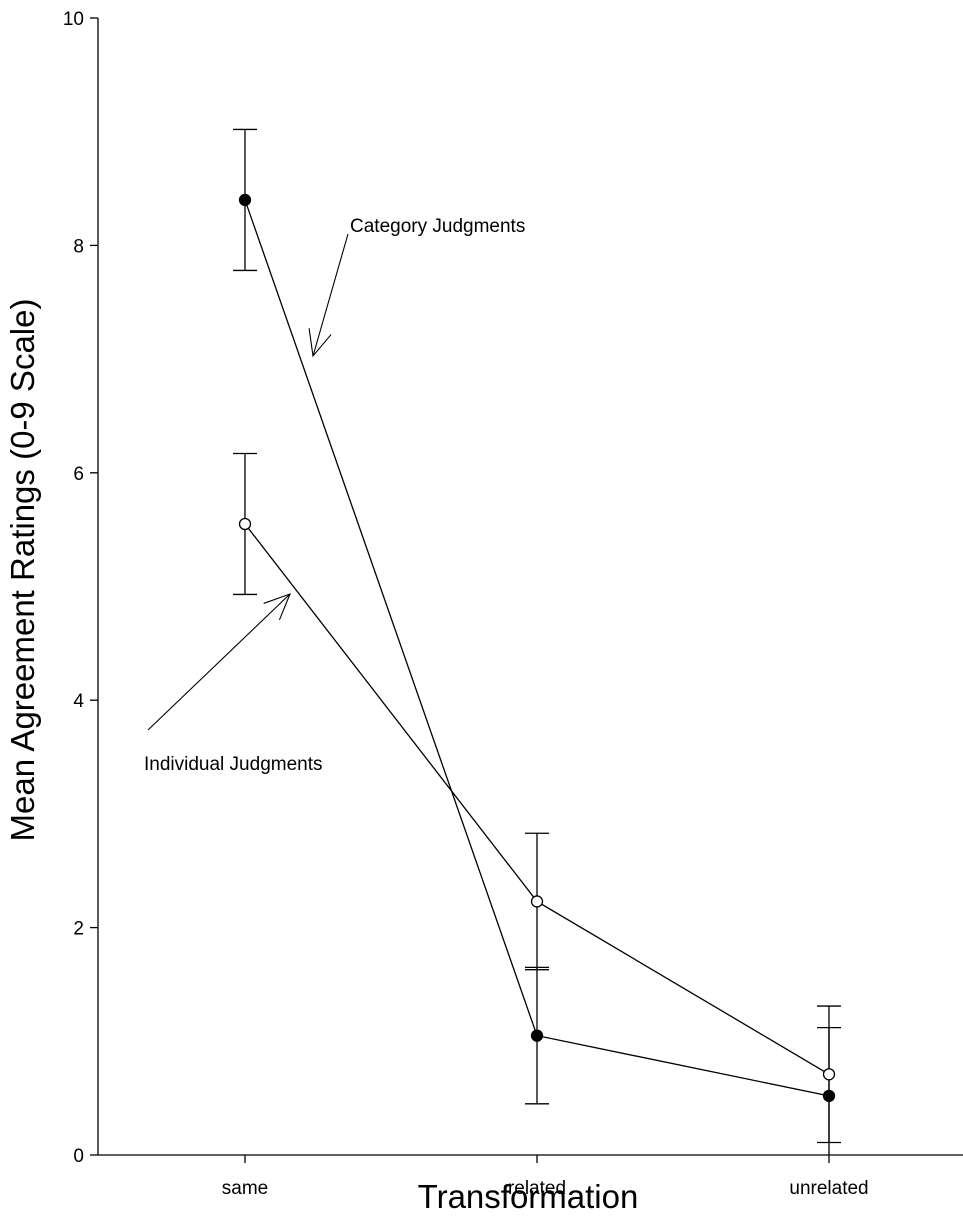  I want to click on y-tick-label: 0, so click(78, 1156).